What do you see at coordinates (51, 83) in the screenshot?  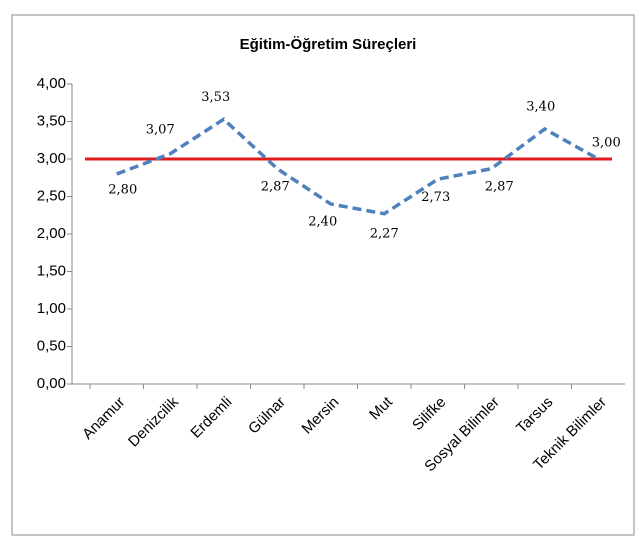 I see `y-tick-label: 4,00` at bounding box center [51, 83].